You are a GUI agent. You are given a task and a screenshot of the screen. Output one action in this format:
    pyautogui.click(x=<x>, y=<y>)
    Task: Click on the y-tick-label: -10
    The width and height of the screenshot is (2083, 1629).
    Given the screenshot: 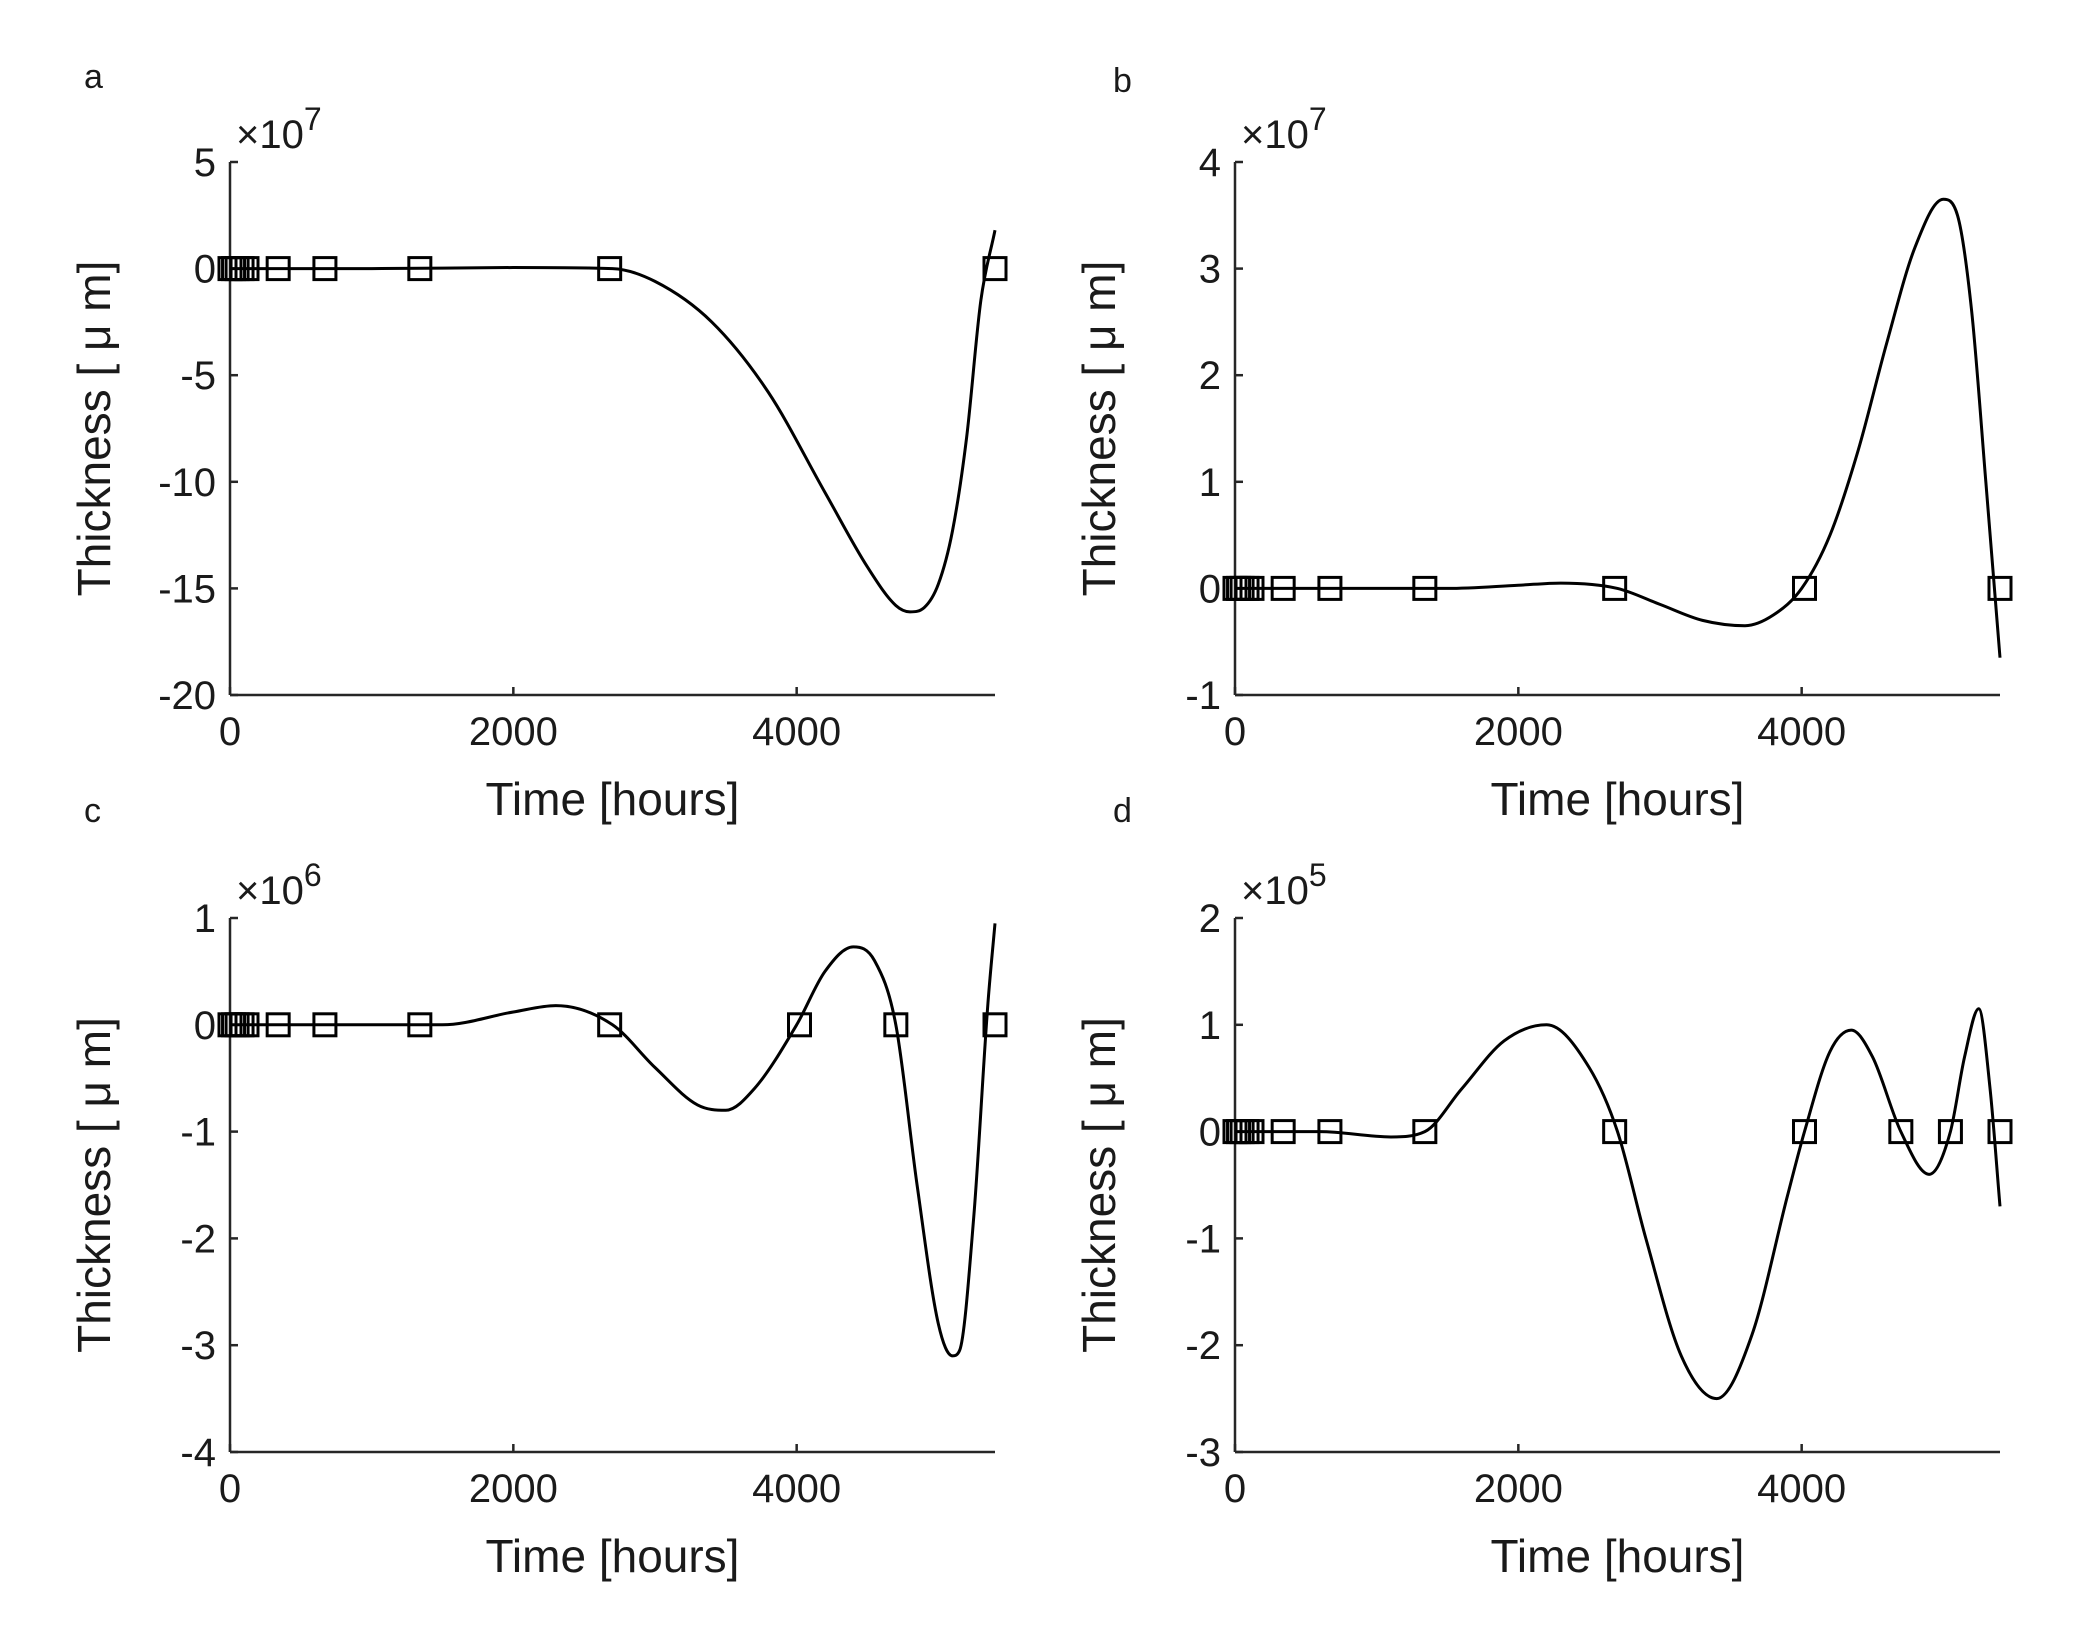 What is the action you would take?
    pyautogui.click(x=187, y=483)
    